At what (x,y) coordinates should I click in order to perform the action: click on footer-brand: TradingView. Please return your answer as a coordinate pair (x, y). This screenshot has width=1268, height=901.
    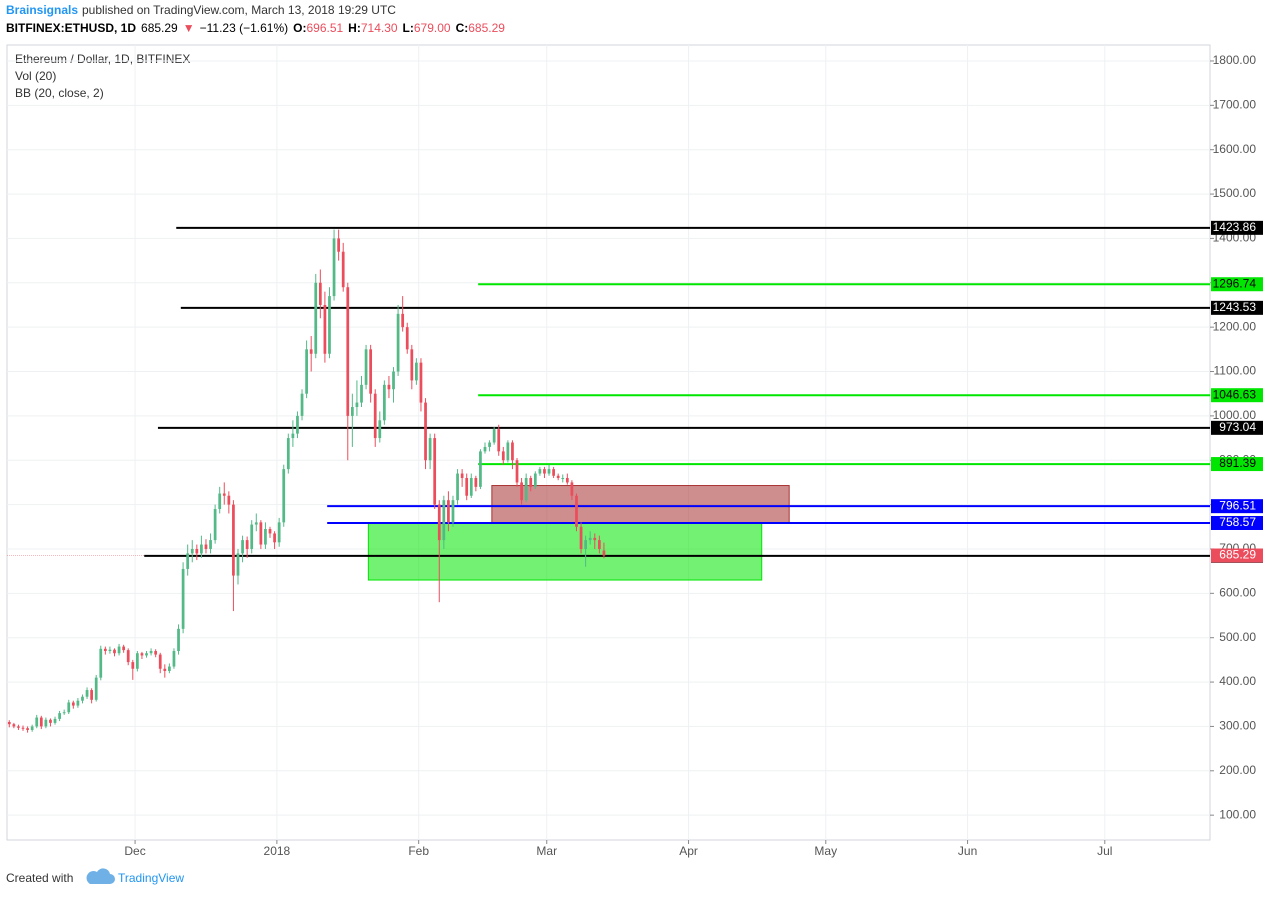
    Looking at the image, I should click on (151, 878).